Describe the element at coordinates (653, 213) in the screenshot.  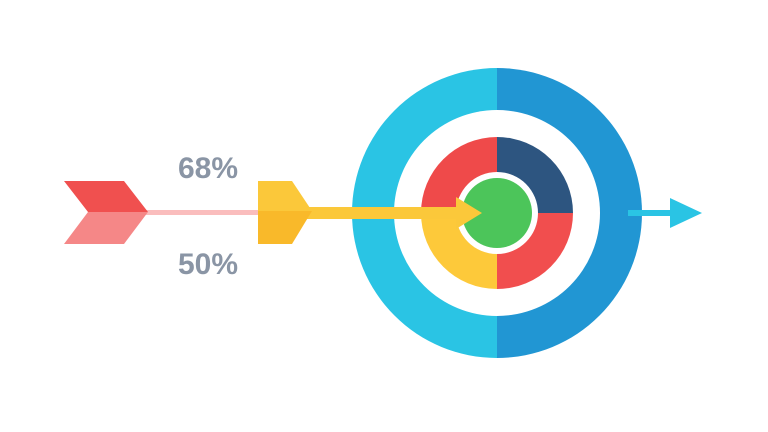
I see `blue-arrow-shaft` at that location.